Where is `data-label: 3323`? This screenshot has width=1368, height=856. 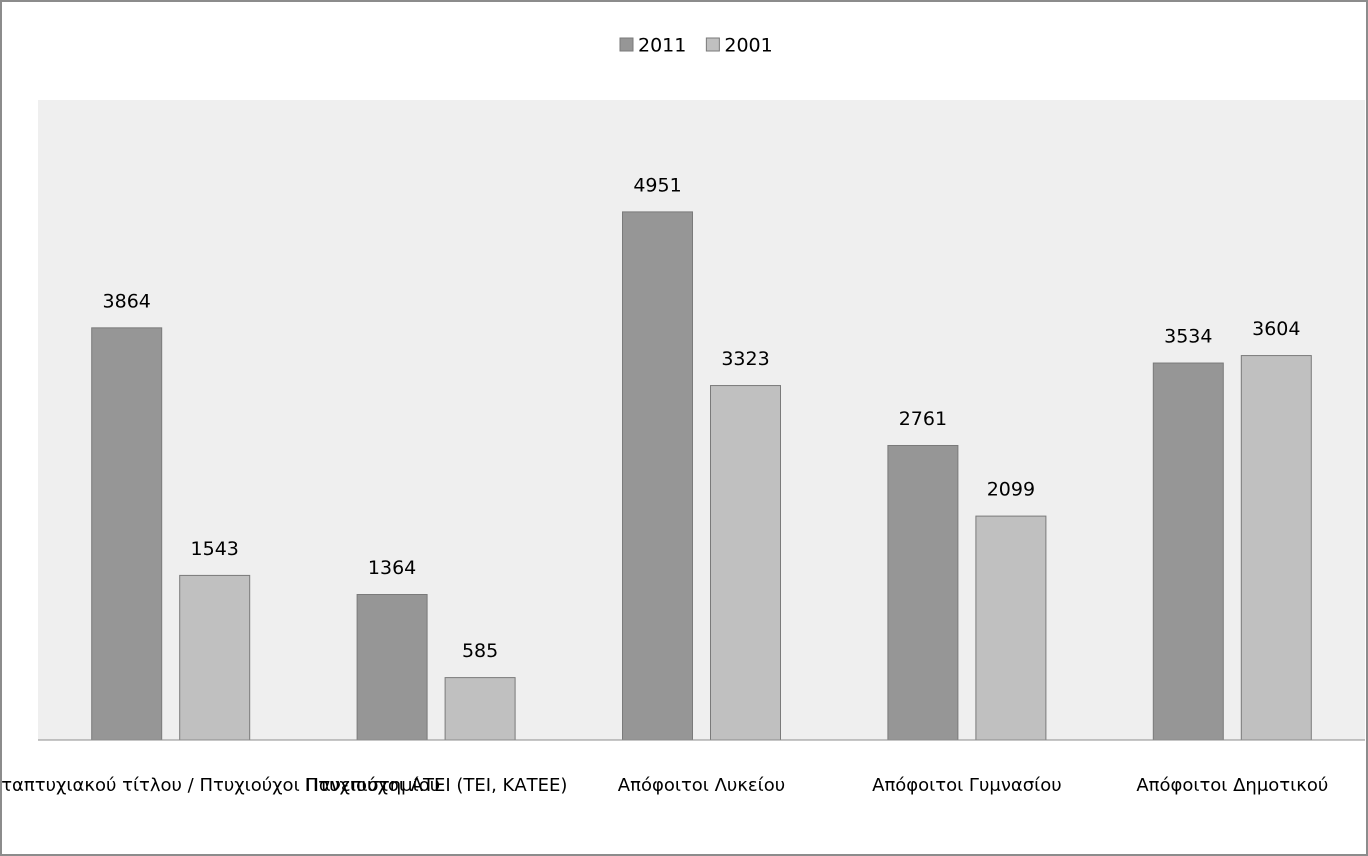
data-label: 3323 is located at coordinates (745, 359).